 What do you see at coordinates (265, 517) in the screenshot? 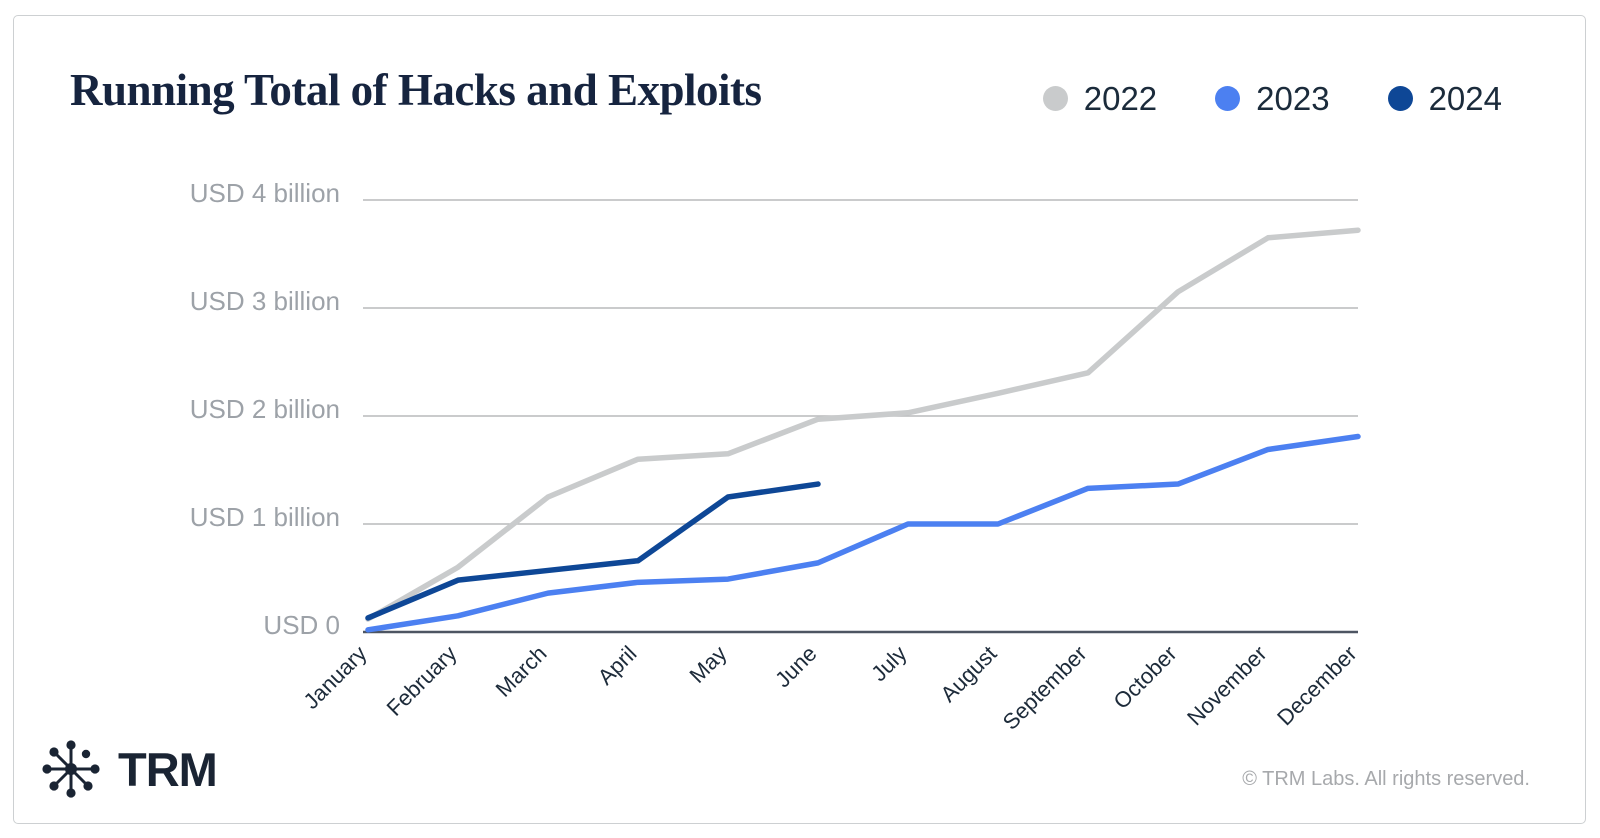
I see `y-axis-tick-label: USD 1 billion` at bounding box center [265, 517].